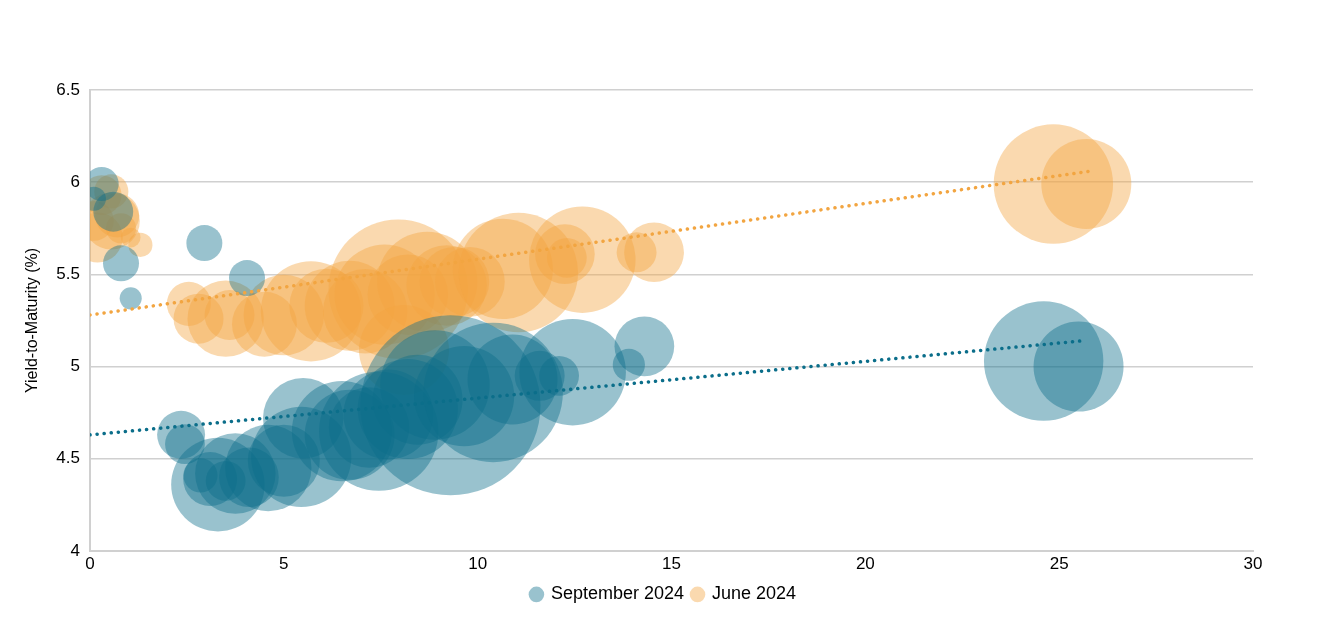 This screenshot has width=1343, height=641. Describe the element at coordinates (68, 458) in the screenshot. I see `y-tick-label: 4.5` at that location.